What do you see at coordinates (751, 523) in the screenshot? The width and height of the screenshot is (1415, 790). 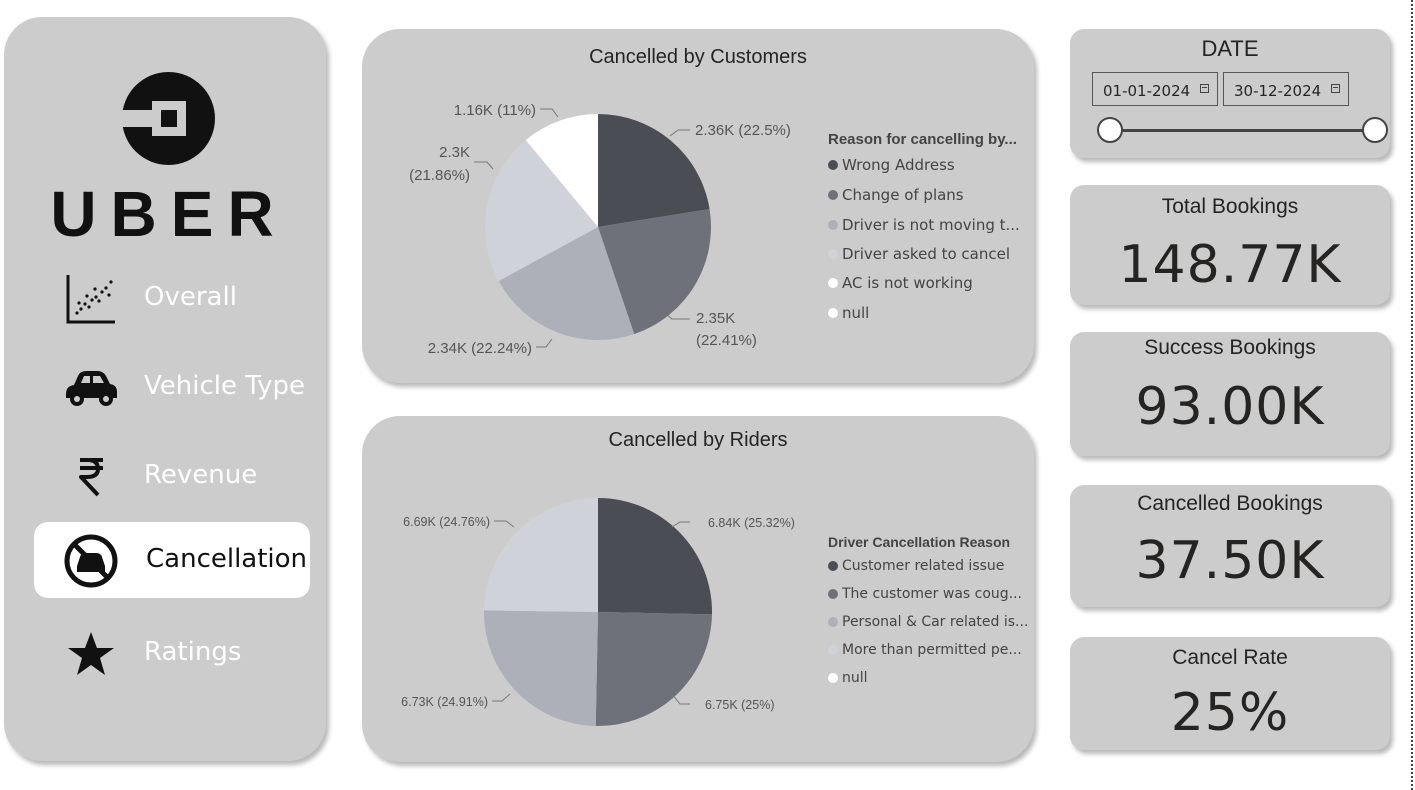 I see `riders-slice-label-1: 6.84K (25.32%)` at bounding box center [751, 523].